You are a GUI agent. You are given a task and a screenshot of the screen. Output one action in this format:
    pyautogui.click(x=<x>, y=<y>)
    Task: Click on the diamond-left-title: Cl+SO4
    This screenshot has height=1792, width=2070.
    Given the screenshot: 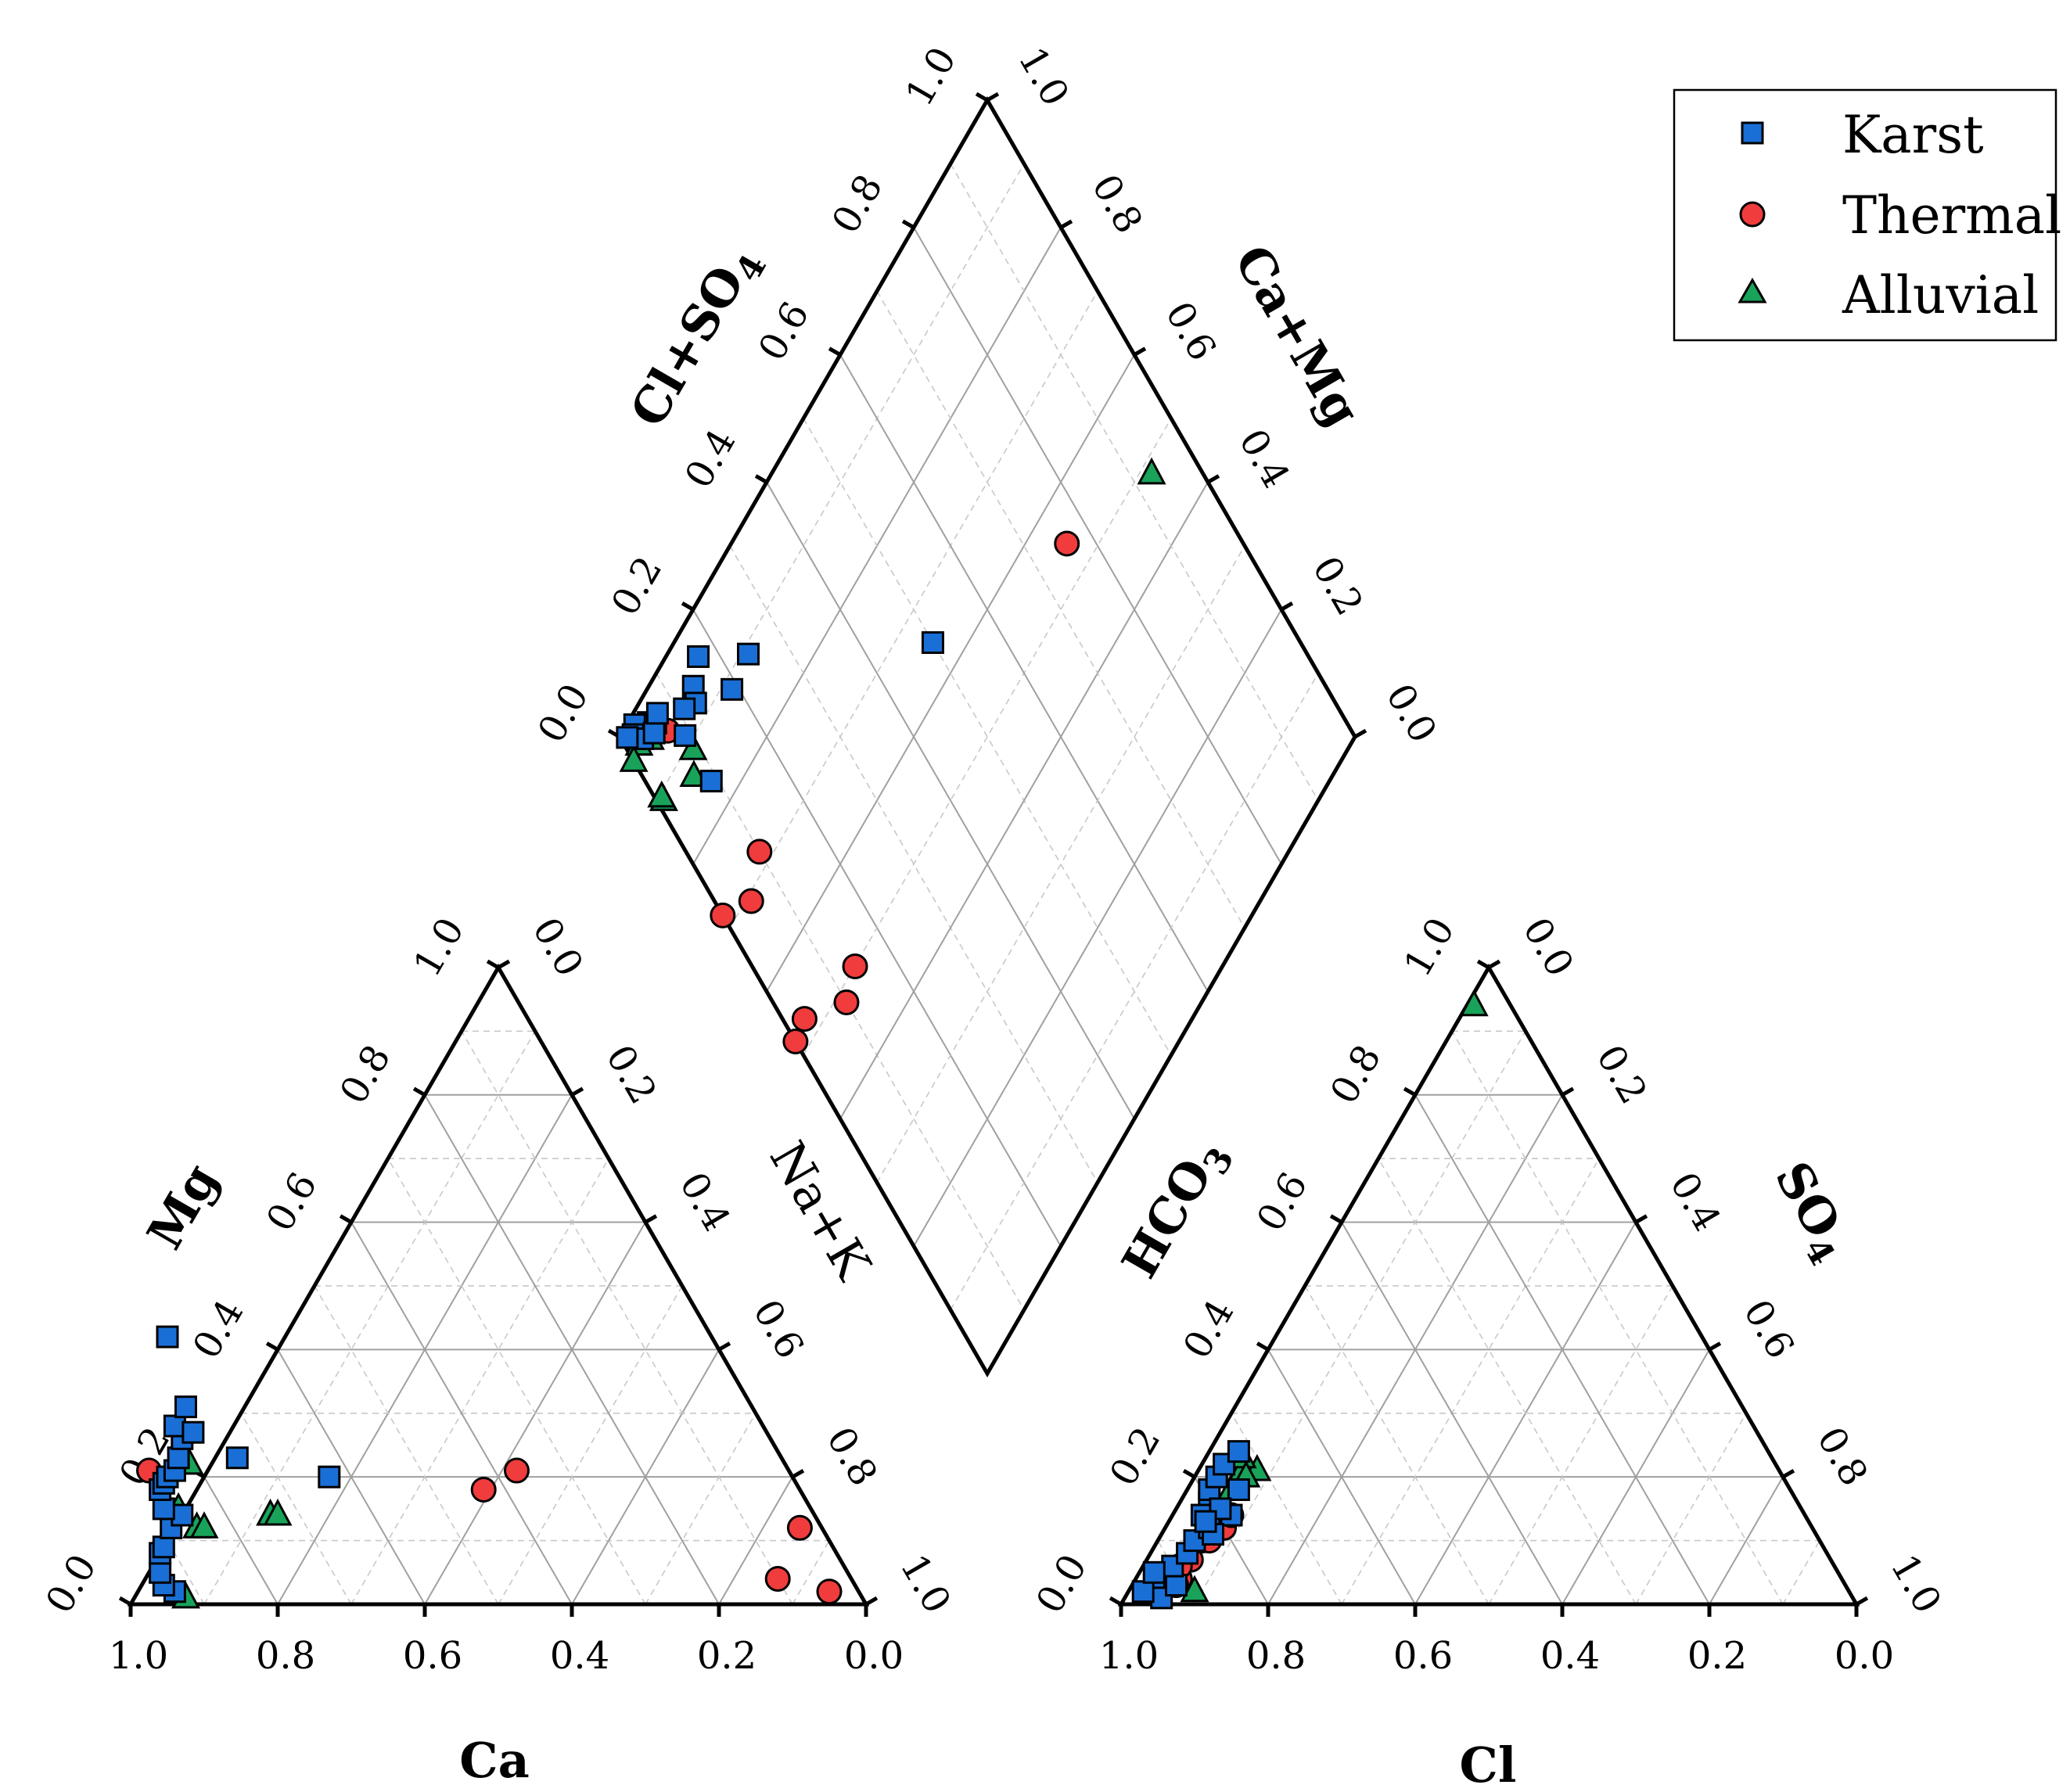 What is the action you would take?
    pyautogui.click(x=696, y=337)
    